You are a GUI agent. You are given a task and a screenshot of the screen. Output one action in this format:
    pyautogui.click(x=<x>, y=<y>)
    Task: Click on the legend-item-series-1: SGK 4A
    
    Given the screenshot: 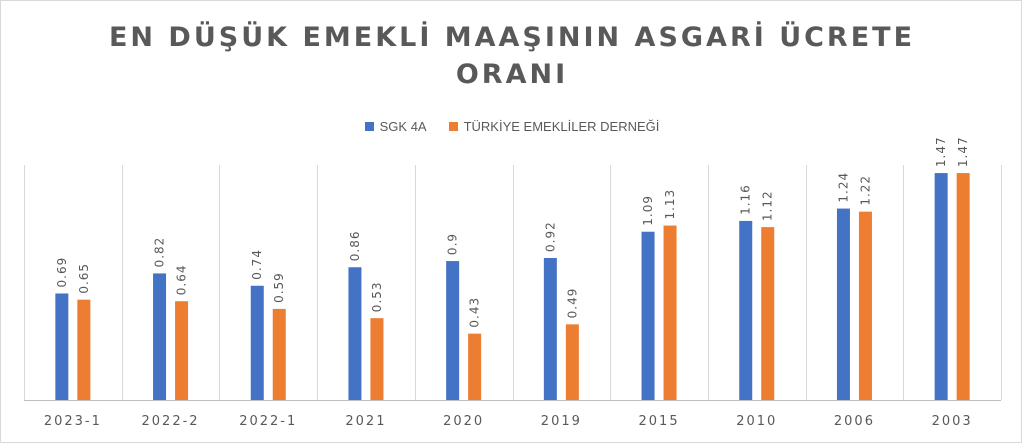 What is the action you would take?
    pyautogui.click(x=395, y=126)
    